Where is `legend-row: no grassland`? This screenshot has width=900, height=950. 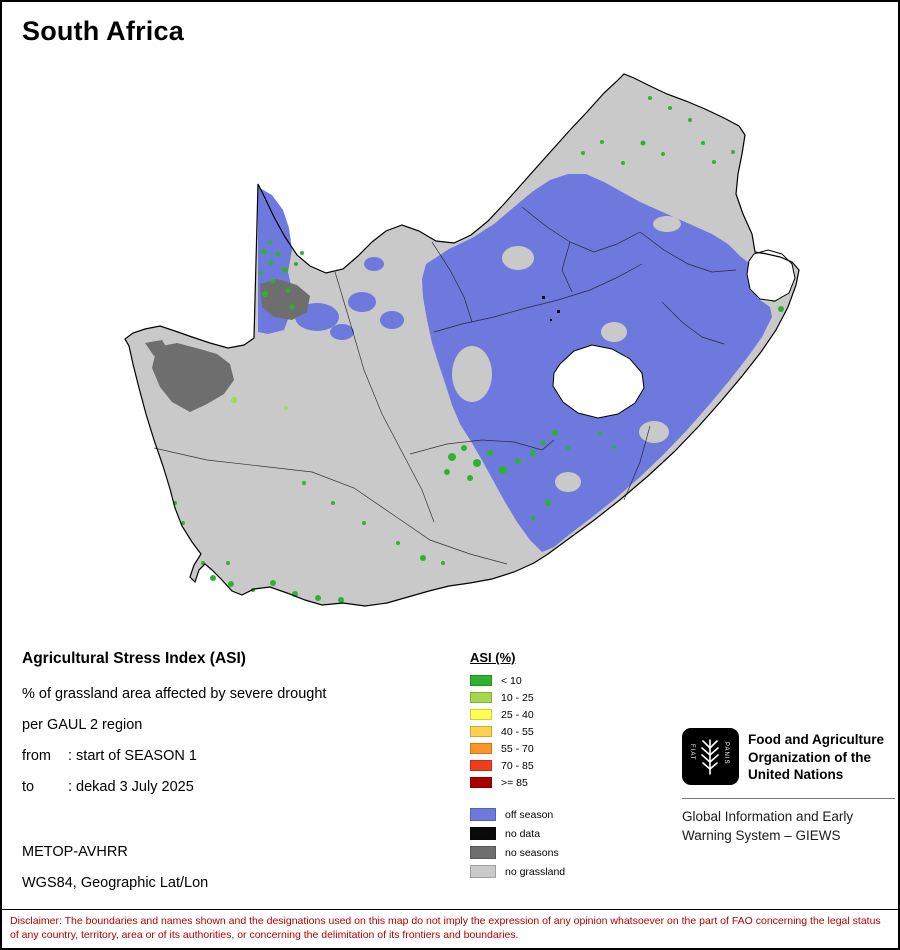 legend-row: no grassland is located at coordinates (517, 871).